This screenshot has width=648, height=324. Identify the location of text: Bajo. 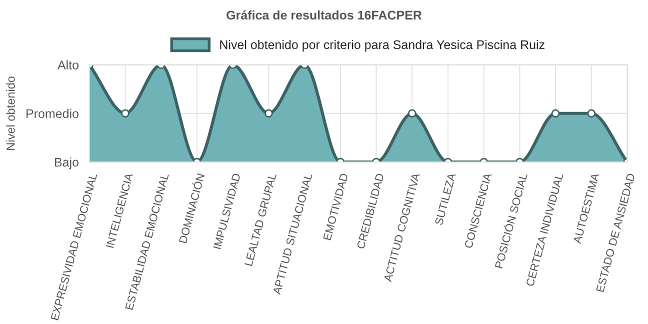
(66, 163).